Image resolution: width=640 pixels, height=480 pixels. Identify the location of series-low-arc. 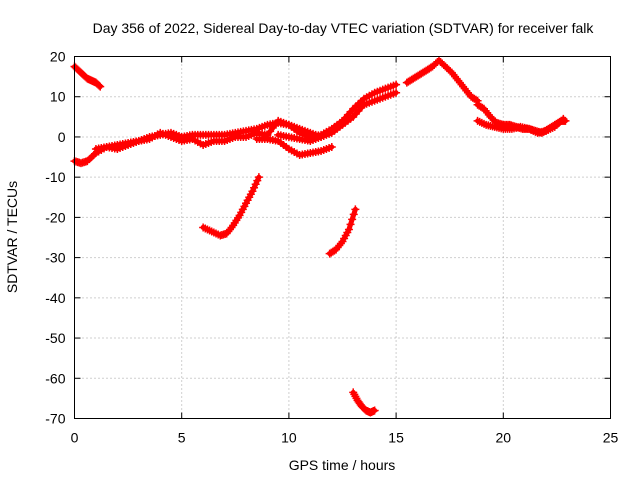
(364, 402).